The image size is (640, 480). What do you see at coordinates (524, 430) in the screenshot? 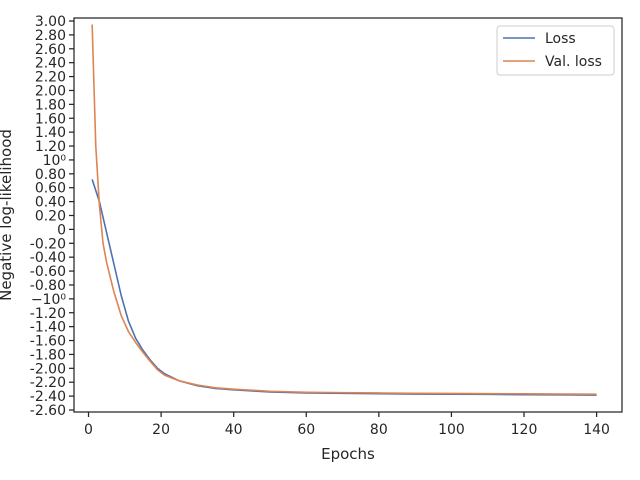
I see `x-tick-label: 120` at bounding box center [524, 430].